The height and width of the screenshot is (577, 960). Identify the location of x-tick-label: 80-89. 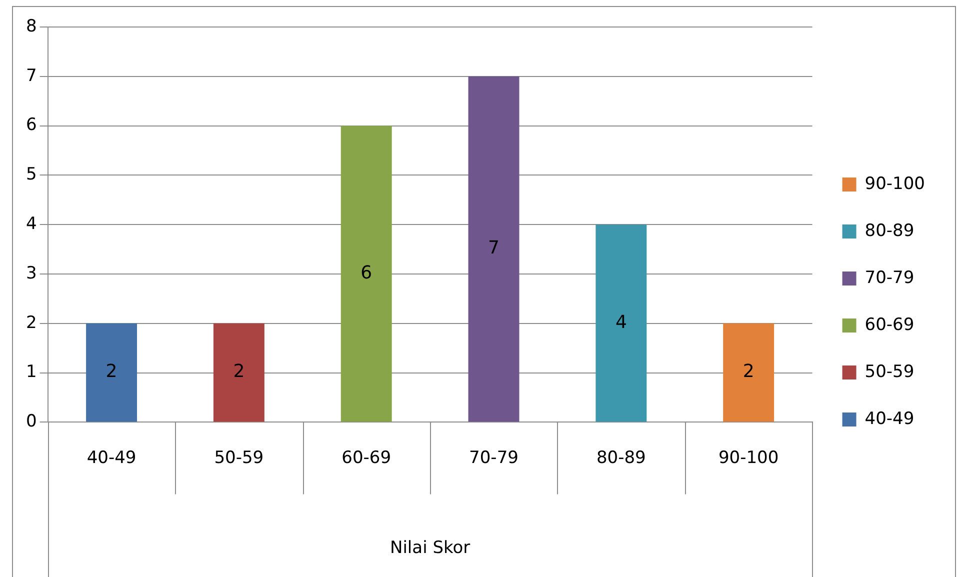
(621, 458).